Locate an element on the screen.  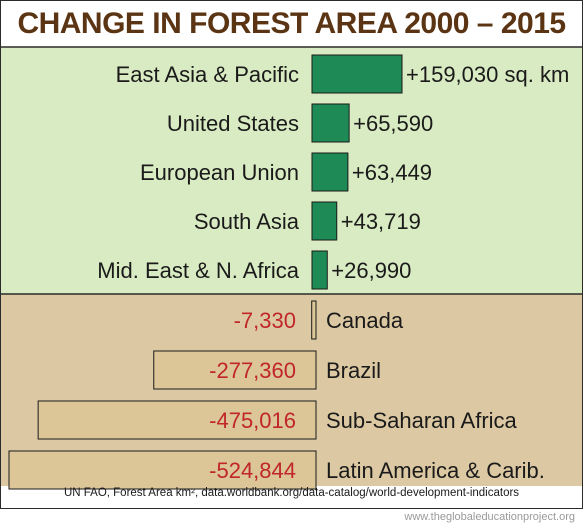
category-label-sub-saharan-africa: Sub-Saharan Africa is located at coordinates (422, 420).